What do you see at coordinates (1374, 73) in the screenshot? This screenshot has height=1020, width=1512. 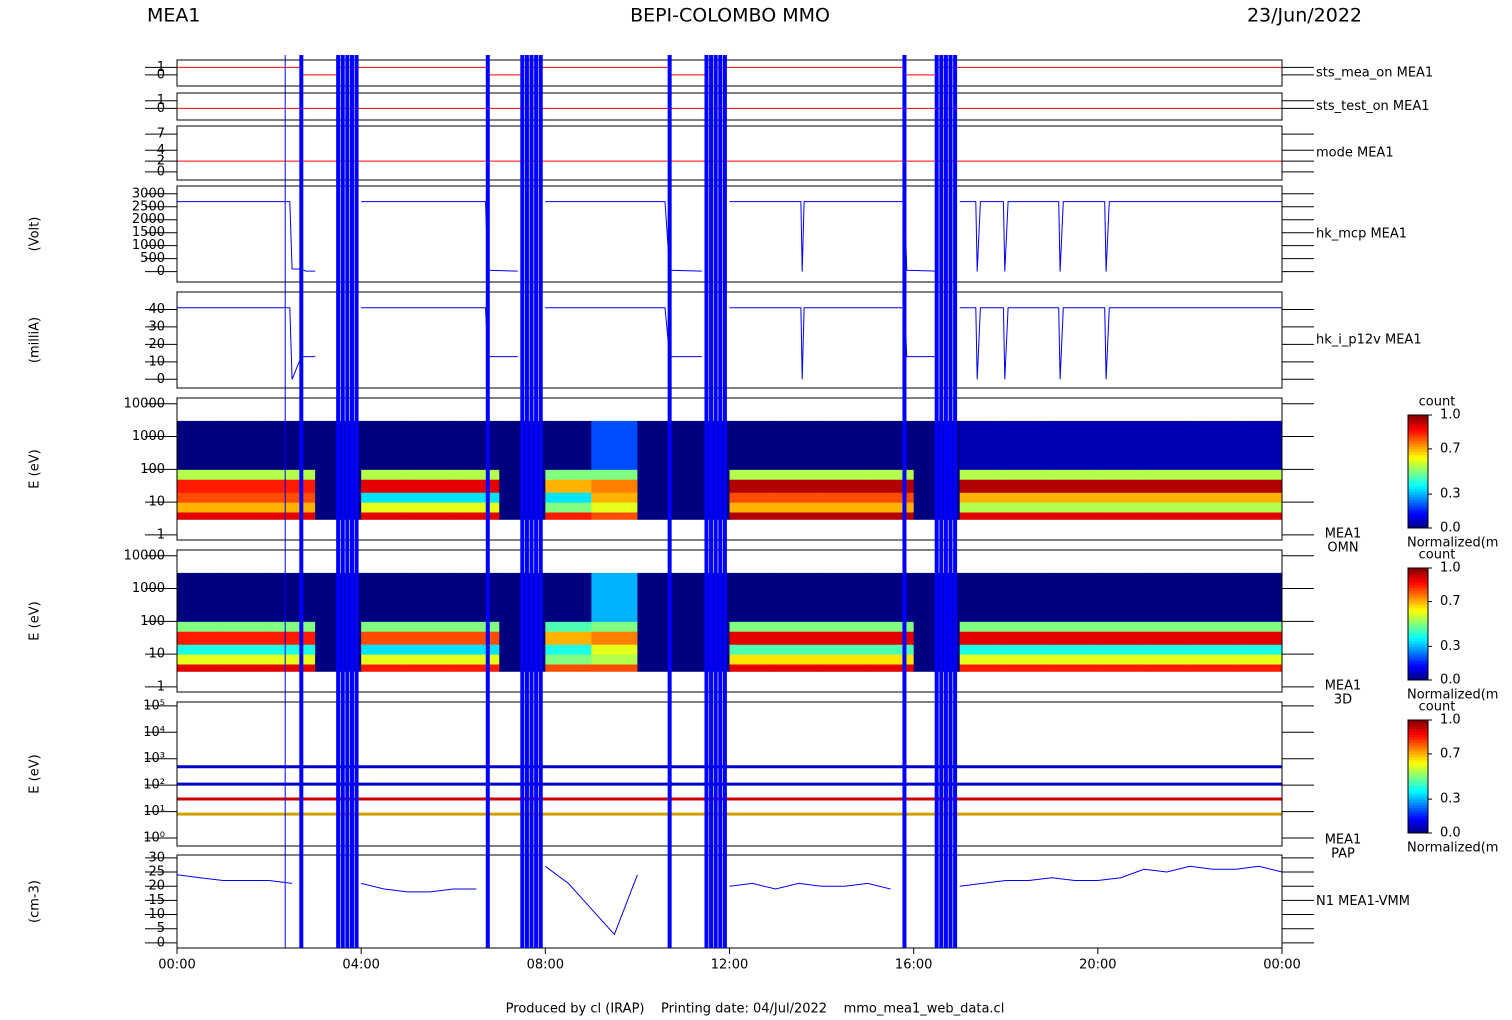 I see `panel-label: sts_mea_on MEA1` at bounding box center [1374, 73].